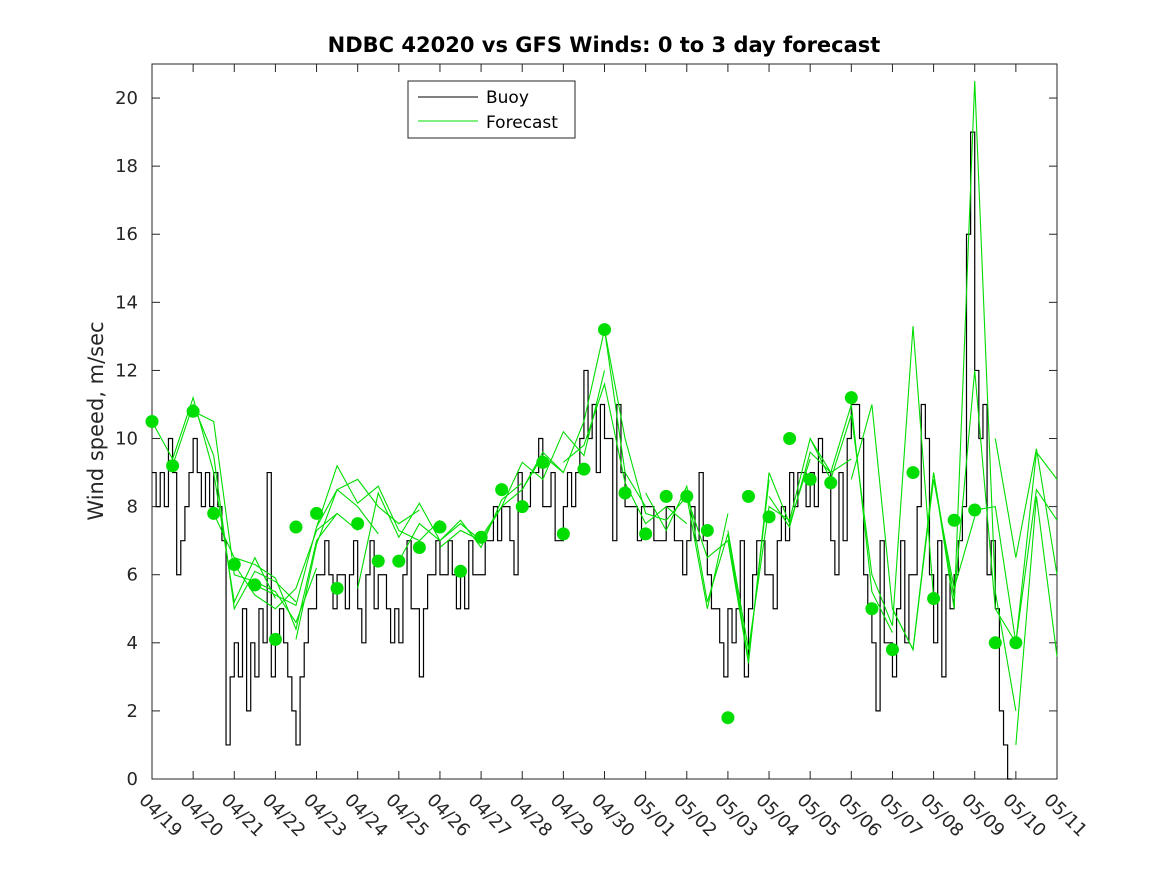  Describe the element at coordinates (126, 439) in the screenshot. I see `y-tick-label: 10` at that location.